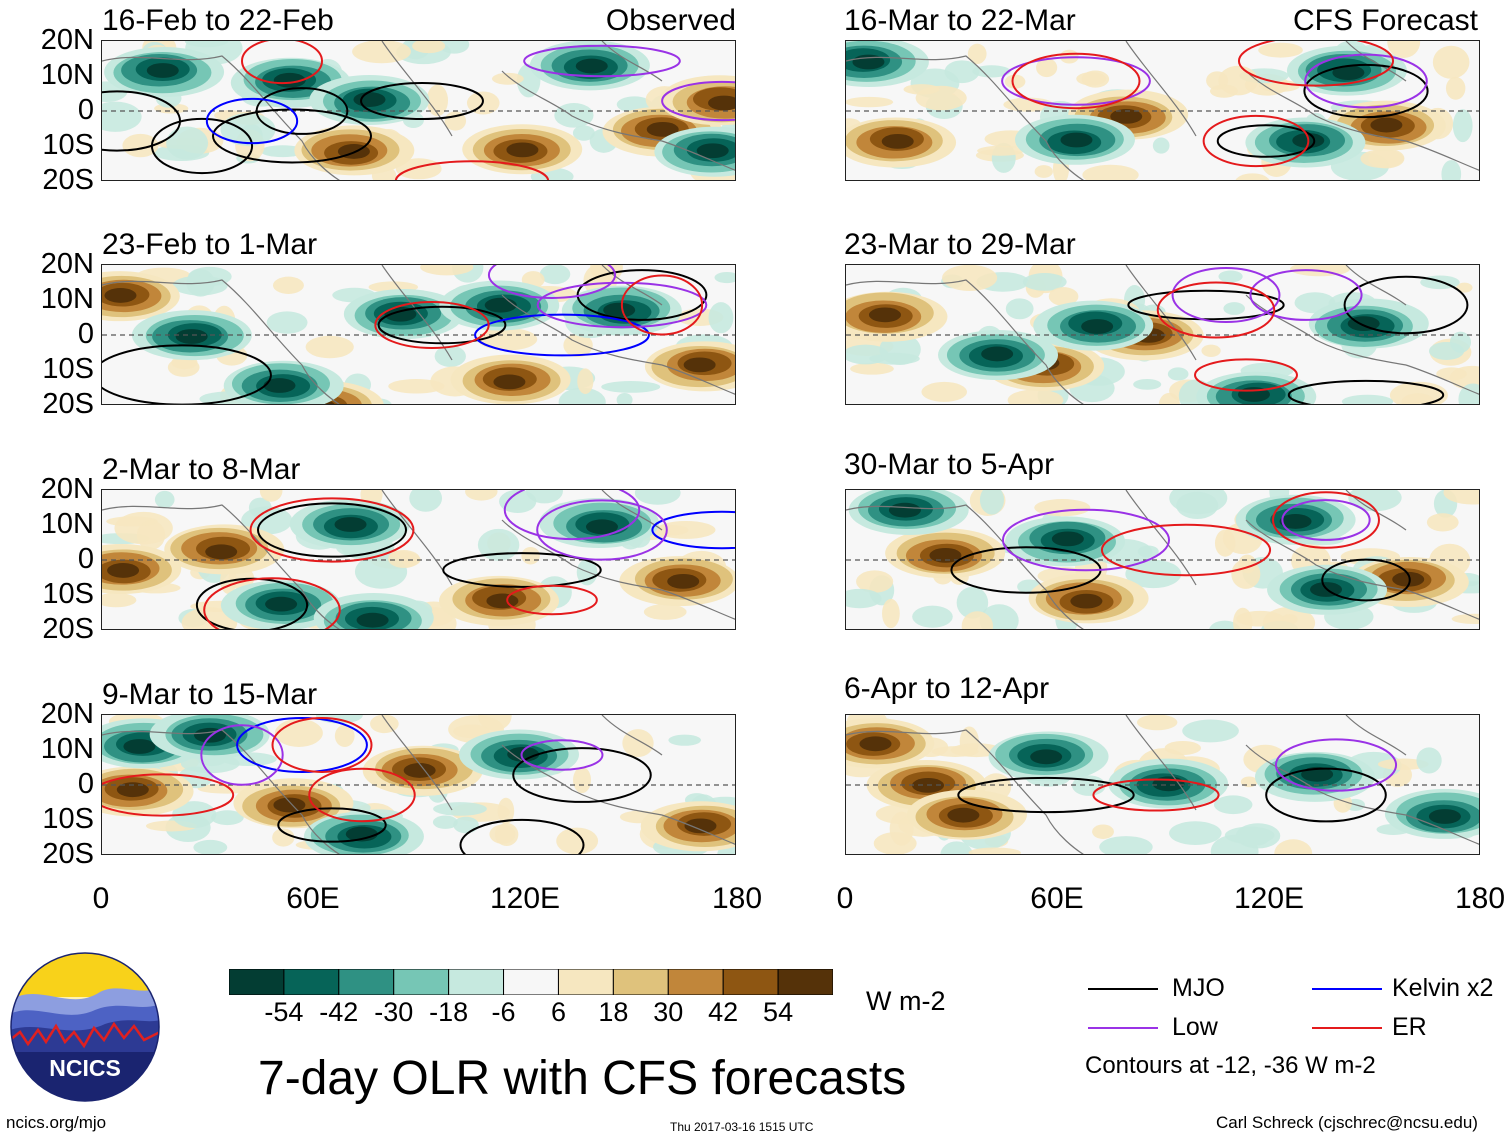 The width and height of the screenshot is (1510, 1142). What do you see at coordinates (503, 1012) in the screenshot?
I see `colorbar-label: -6` at bounding box center [503, 1012].